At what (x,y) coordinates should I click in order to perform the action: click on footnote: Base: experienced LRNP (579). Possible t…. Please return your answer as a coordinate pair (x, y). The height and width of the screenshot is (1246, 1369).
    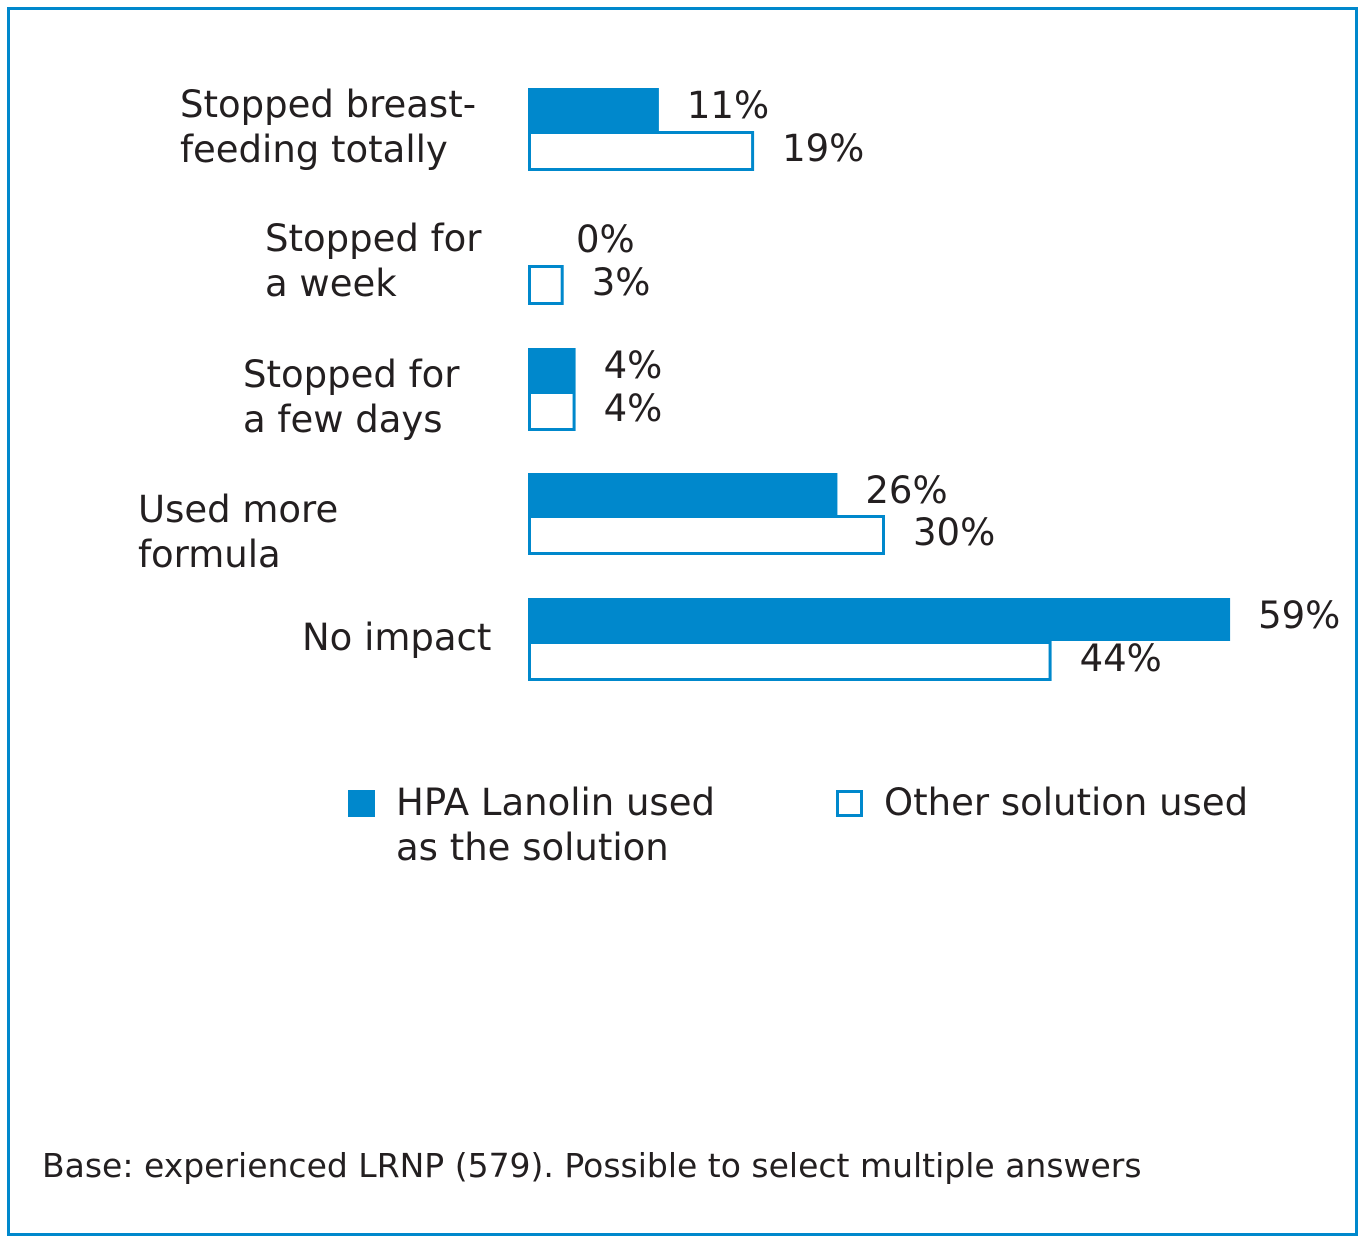
    Looking at the image, I should click on (592, 1165).